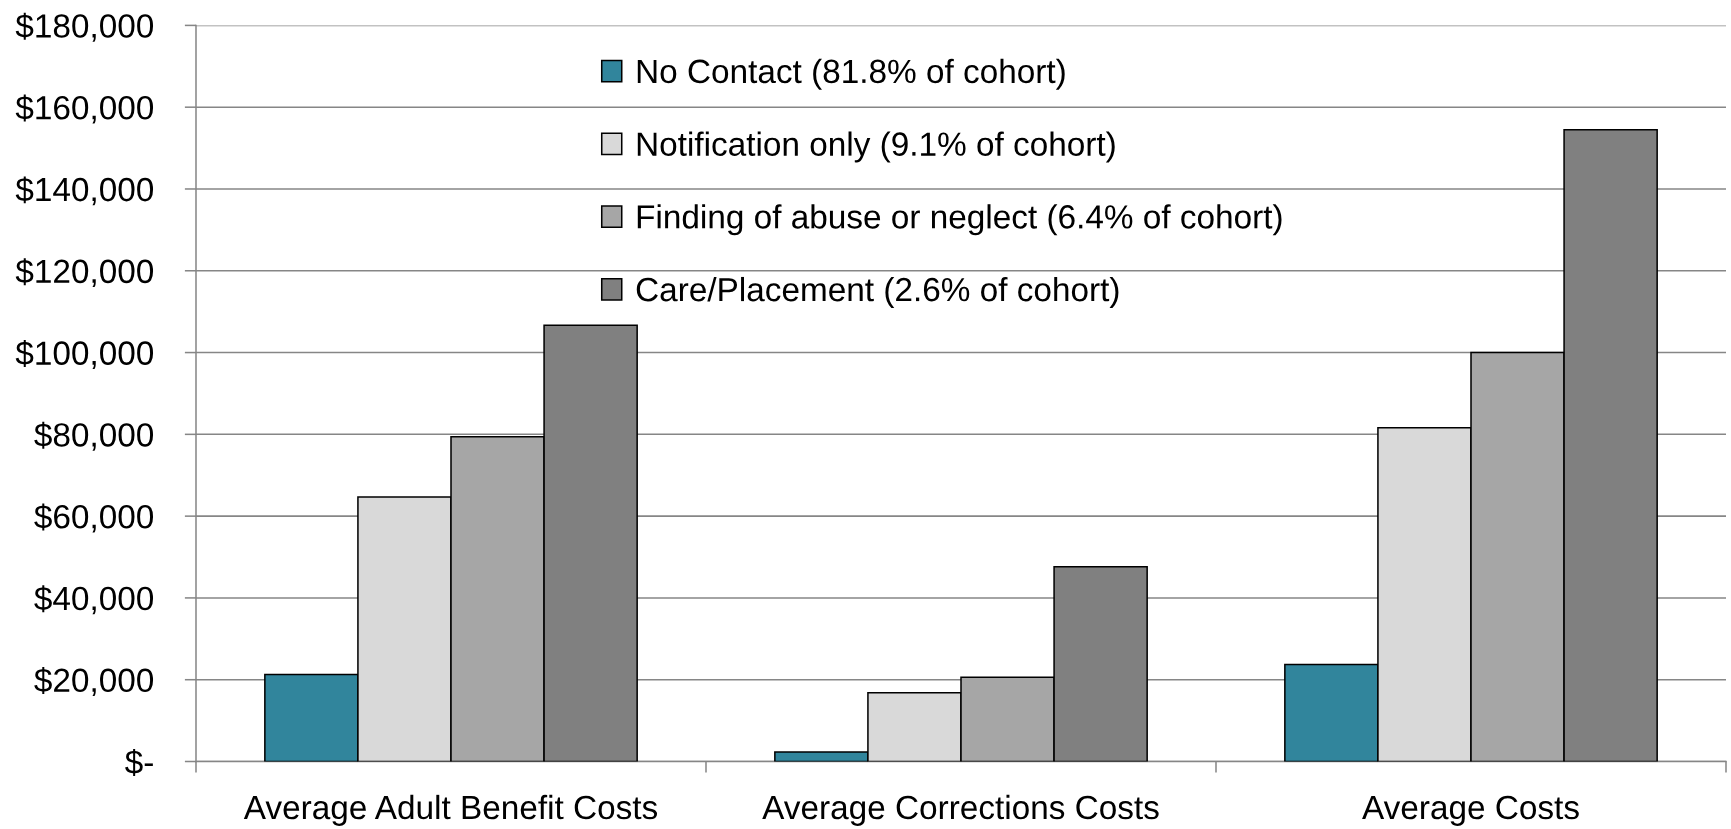  What do you see at coordinates (84, 109) in the screenshot?
I see `y-tick-label: $160,000` at bounding box center [84, 109].